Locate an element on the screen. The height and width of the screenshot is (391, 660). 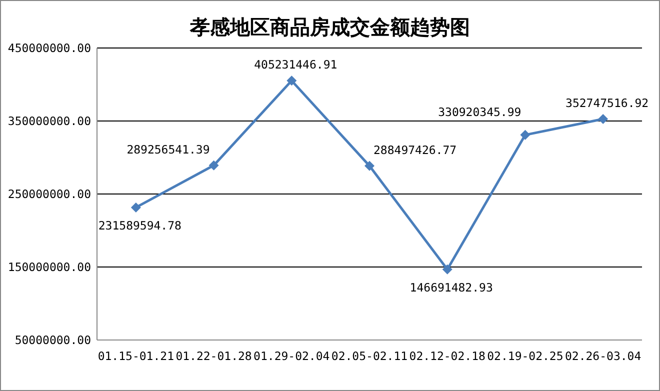
x-tick-label: 02.19-02.25 is located at coordinates (525, 356).